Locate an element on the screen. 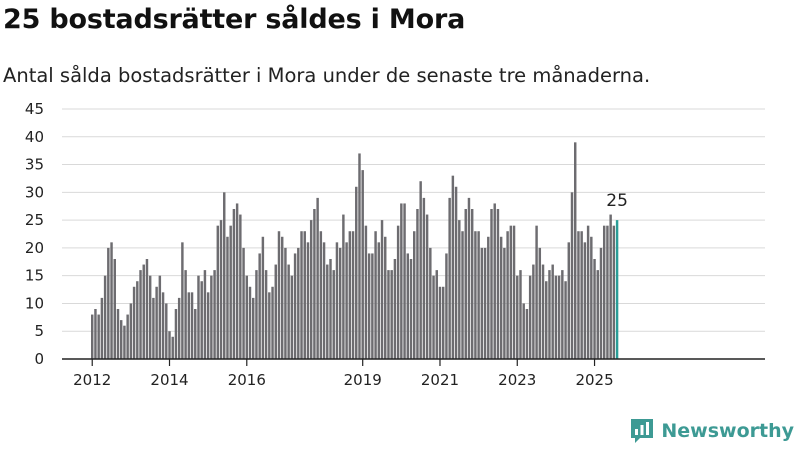  annotations: 25 is located at coordinates (617, 201).